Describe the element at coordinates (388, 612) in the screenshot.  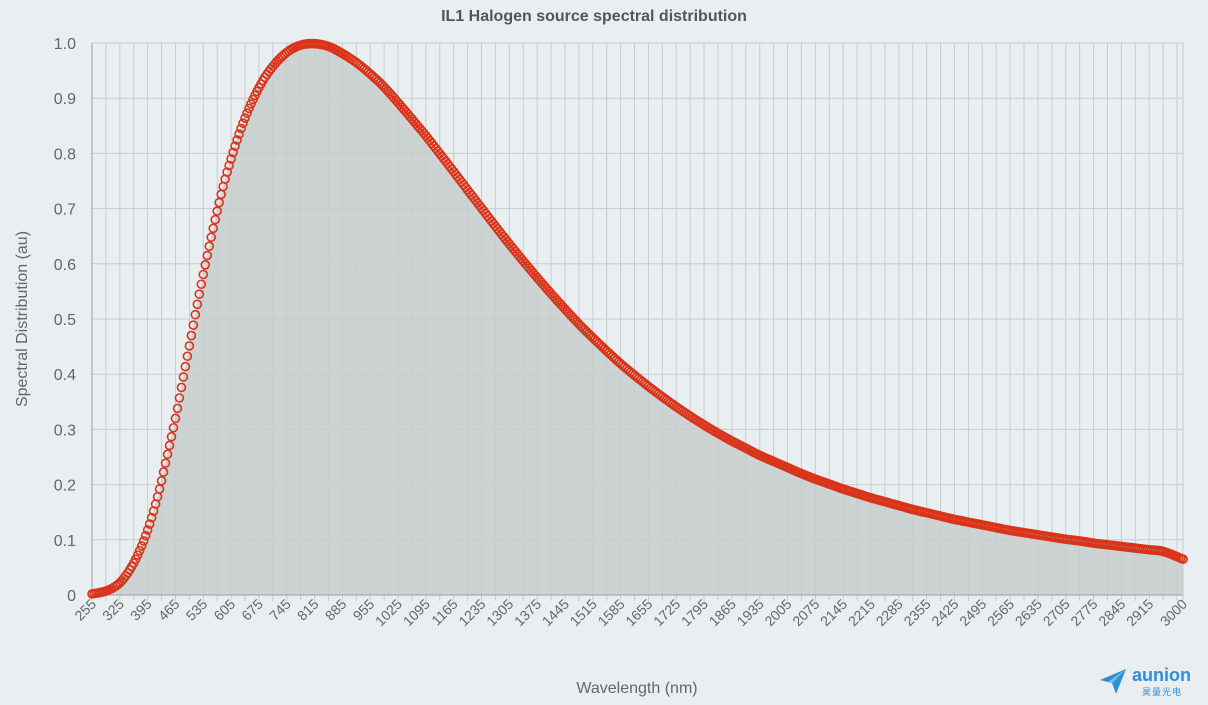
I see `x-tick-label: 1025` at that location.